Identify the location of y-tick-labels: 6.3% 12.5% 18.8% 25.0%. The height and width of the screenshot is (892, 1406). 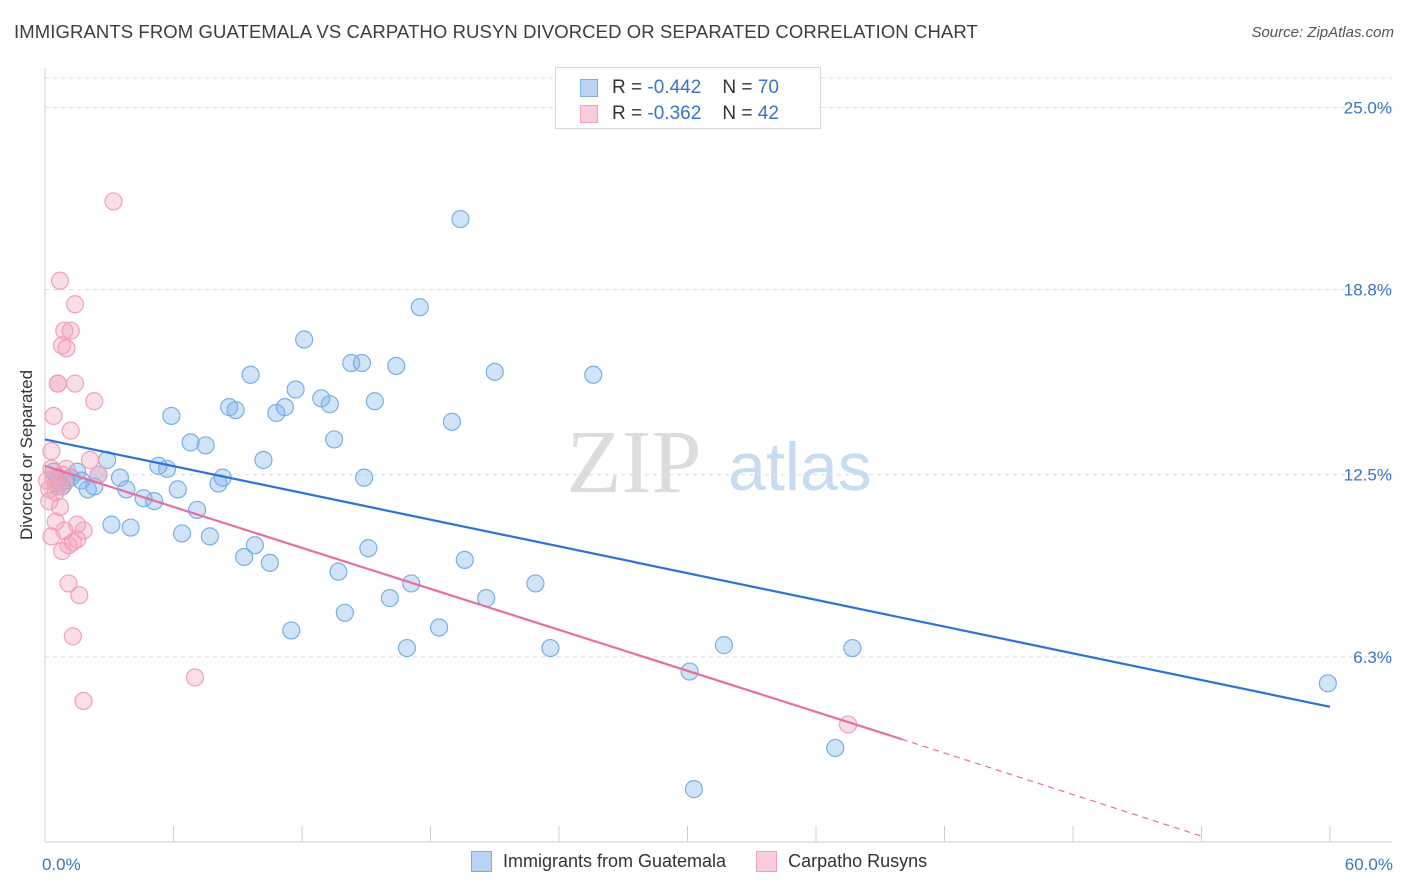
(1368, 382).